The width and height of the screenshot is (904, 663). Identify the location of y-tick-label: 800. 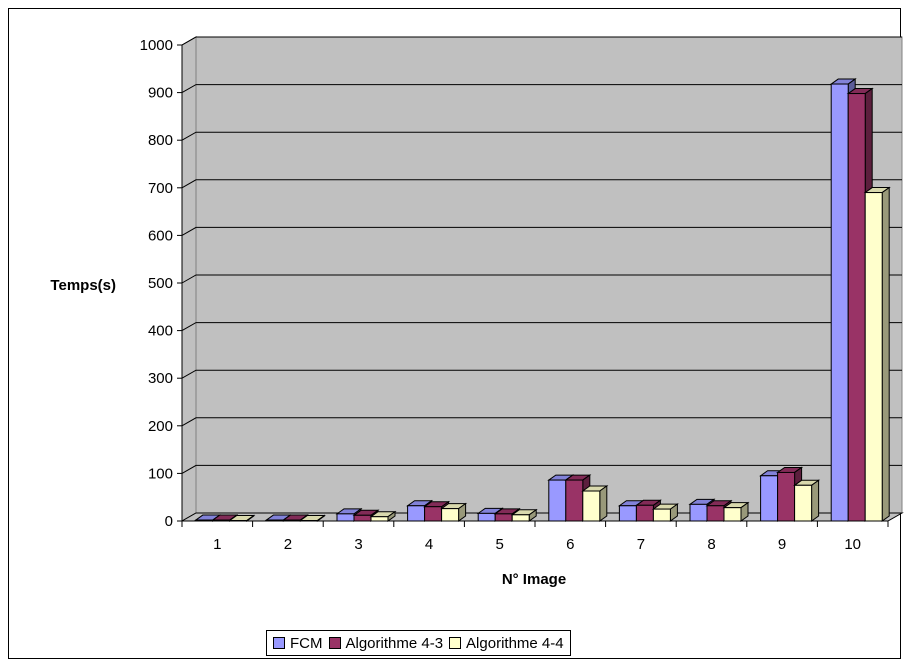
(160, 140).